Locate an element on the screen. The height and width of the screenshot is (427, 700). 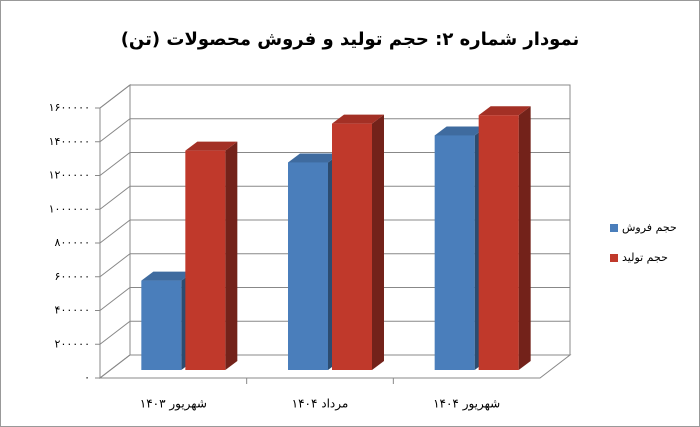
legend-label: حجم فروش is located at coordinates (649, 227).